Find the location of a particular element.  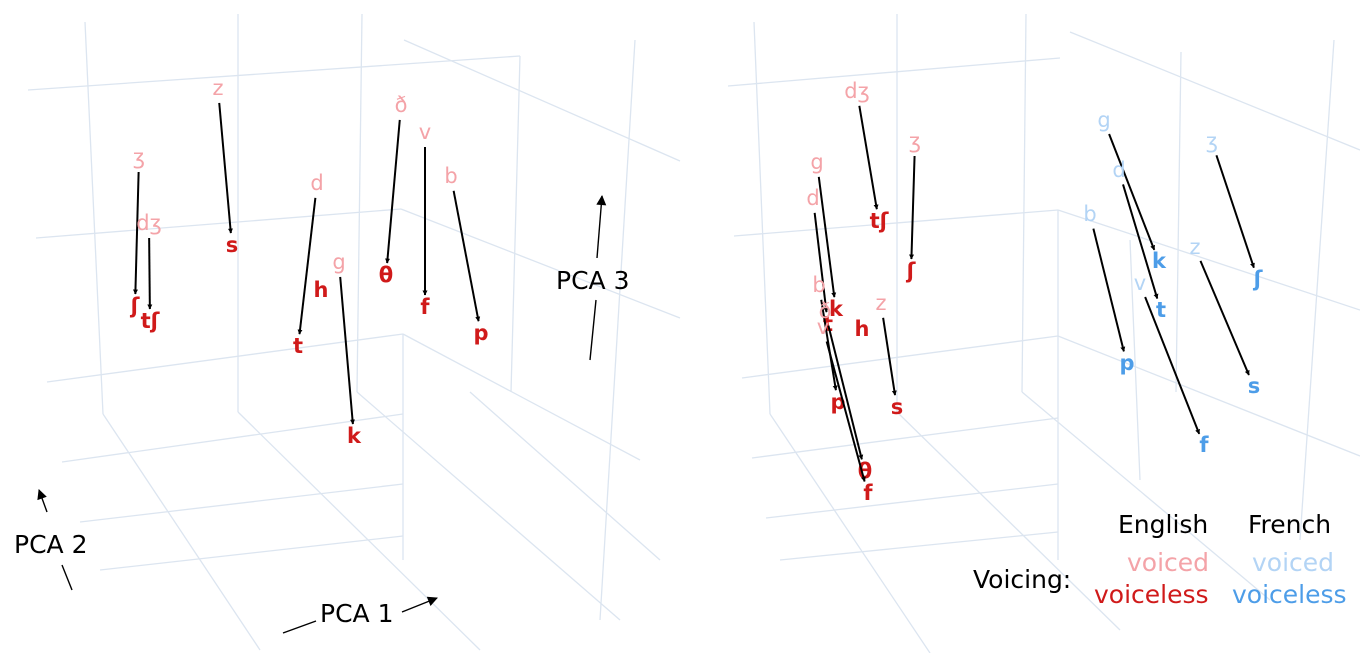

left-label-voiceless-english: k is located at coordinates (354, 436).